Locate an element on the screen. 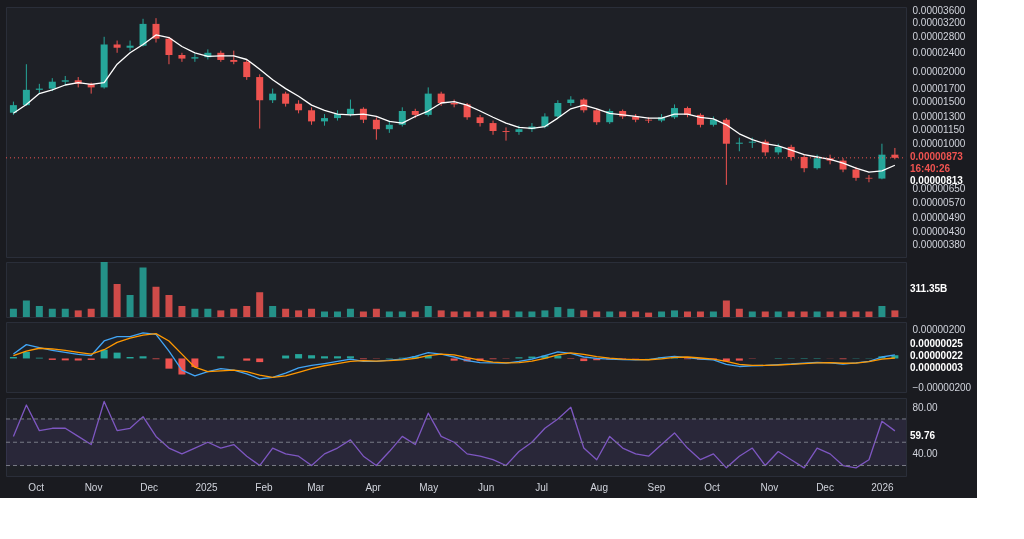 Image resolution: width=1024 pixels, height=539 pixels. x-tick-label: May is located at coordinates (429, 487).